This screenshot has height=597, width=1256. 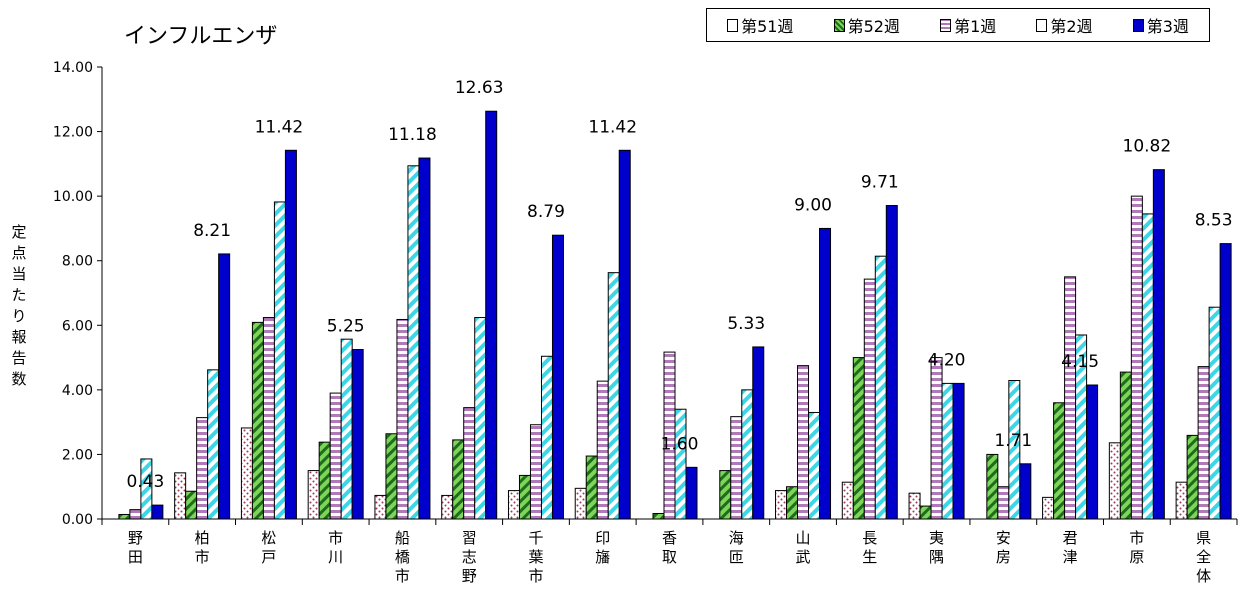 I want to click on x-tick-label: 安房, so click(x=1003, y=547).